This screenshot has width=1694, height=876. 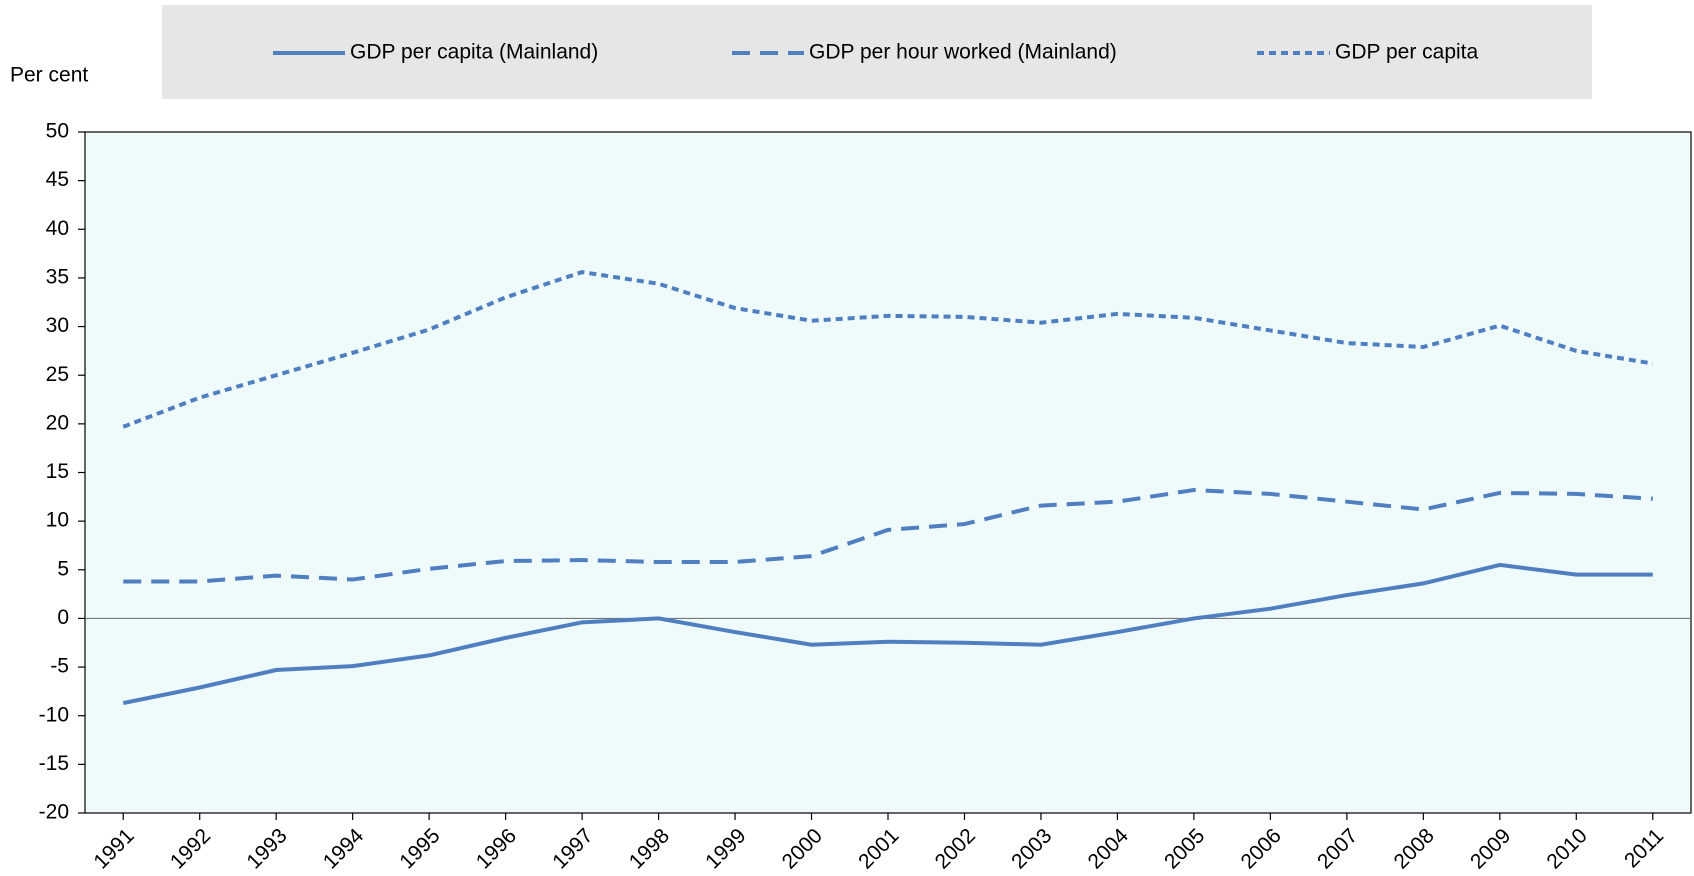 What do you see at coordinates (496, 848) in the screenshot?
I see `x-tick-label: 1996` at bounding box center [496, 848].